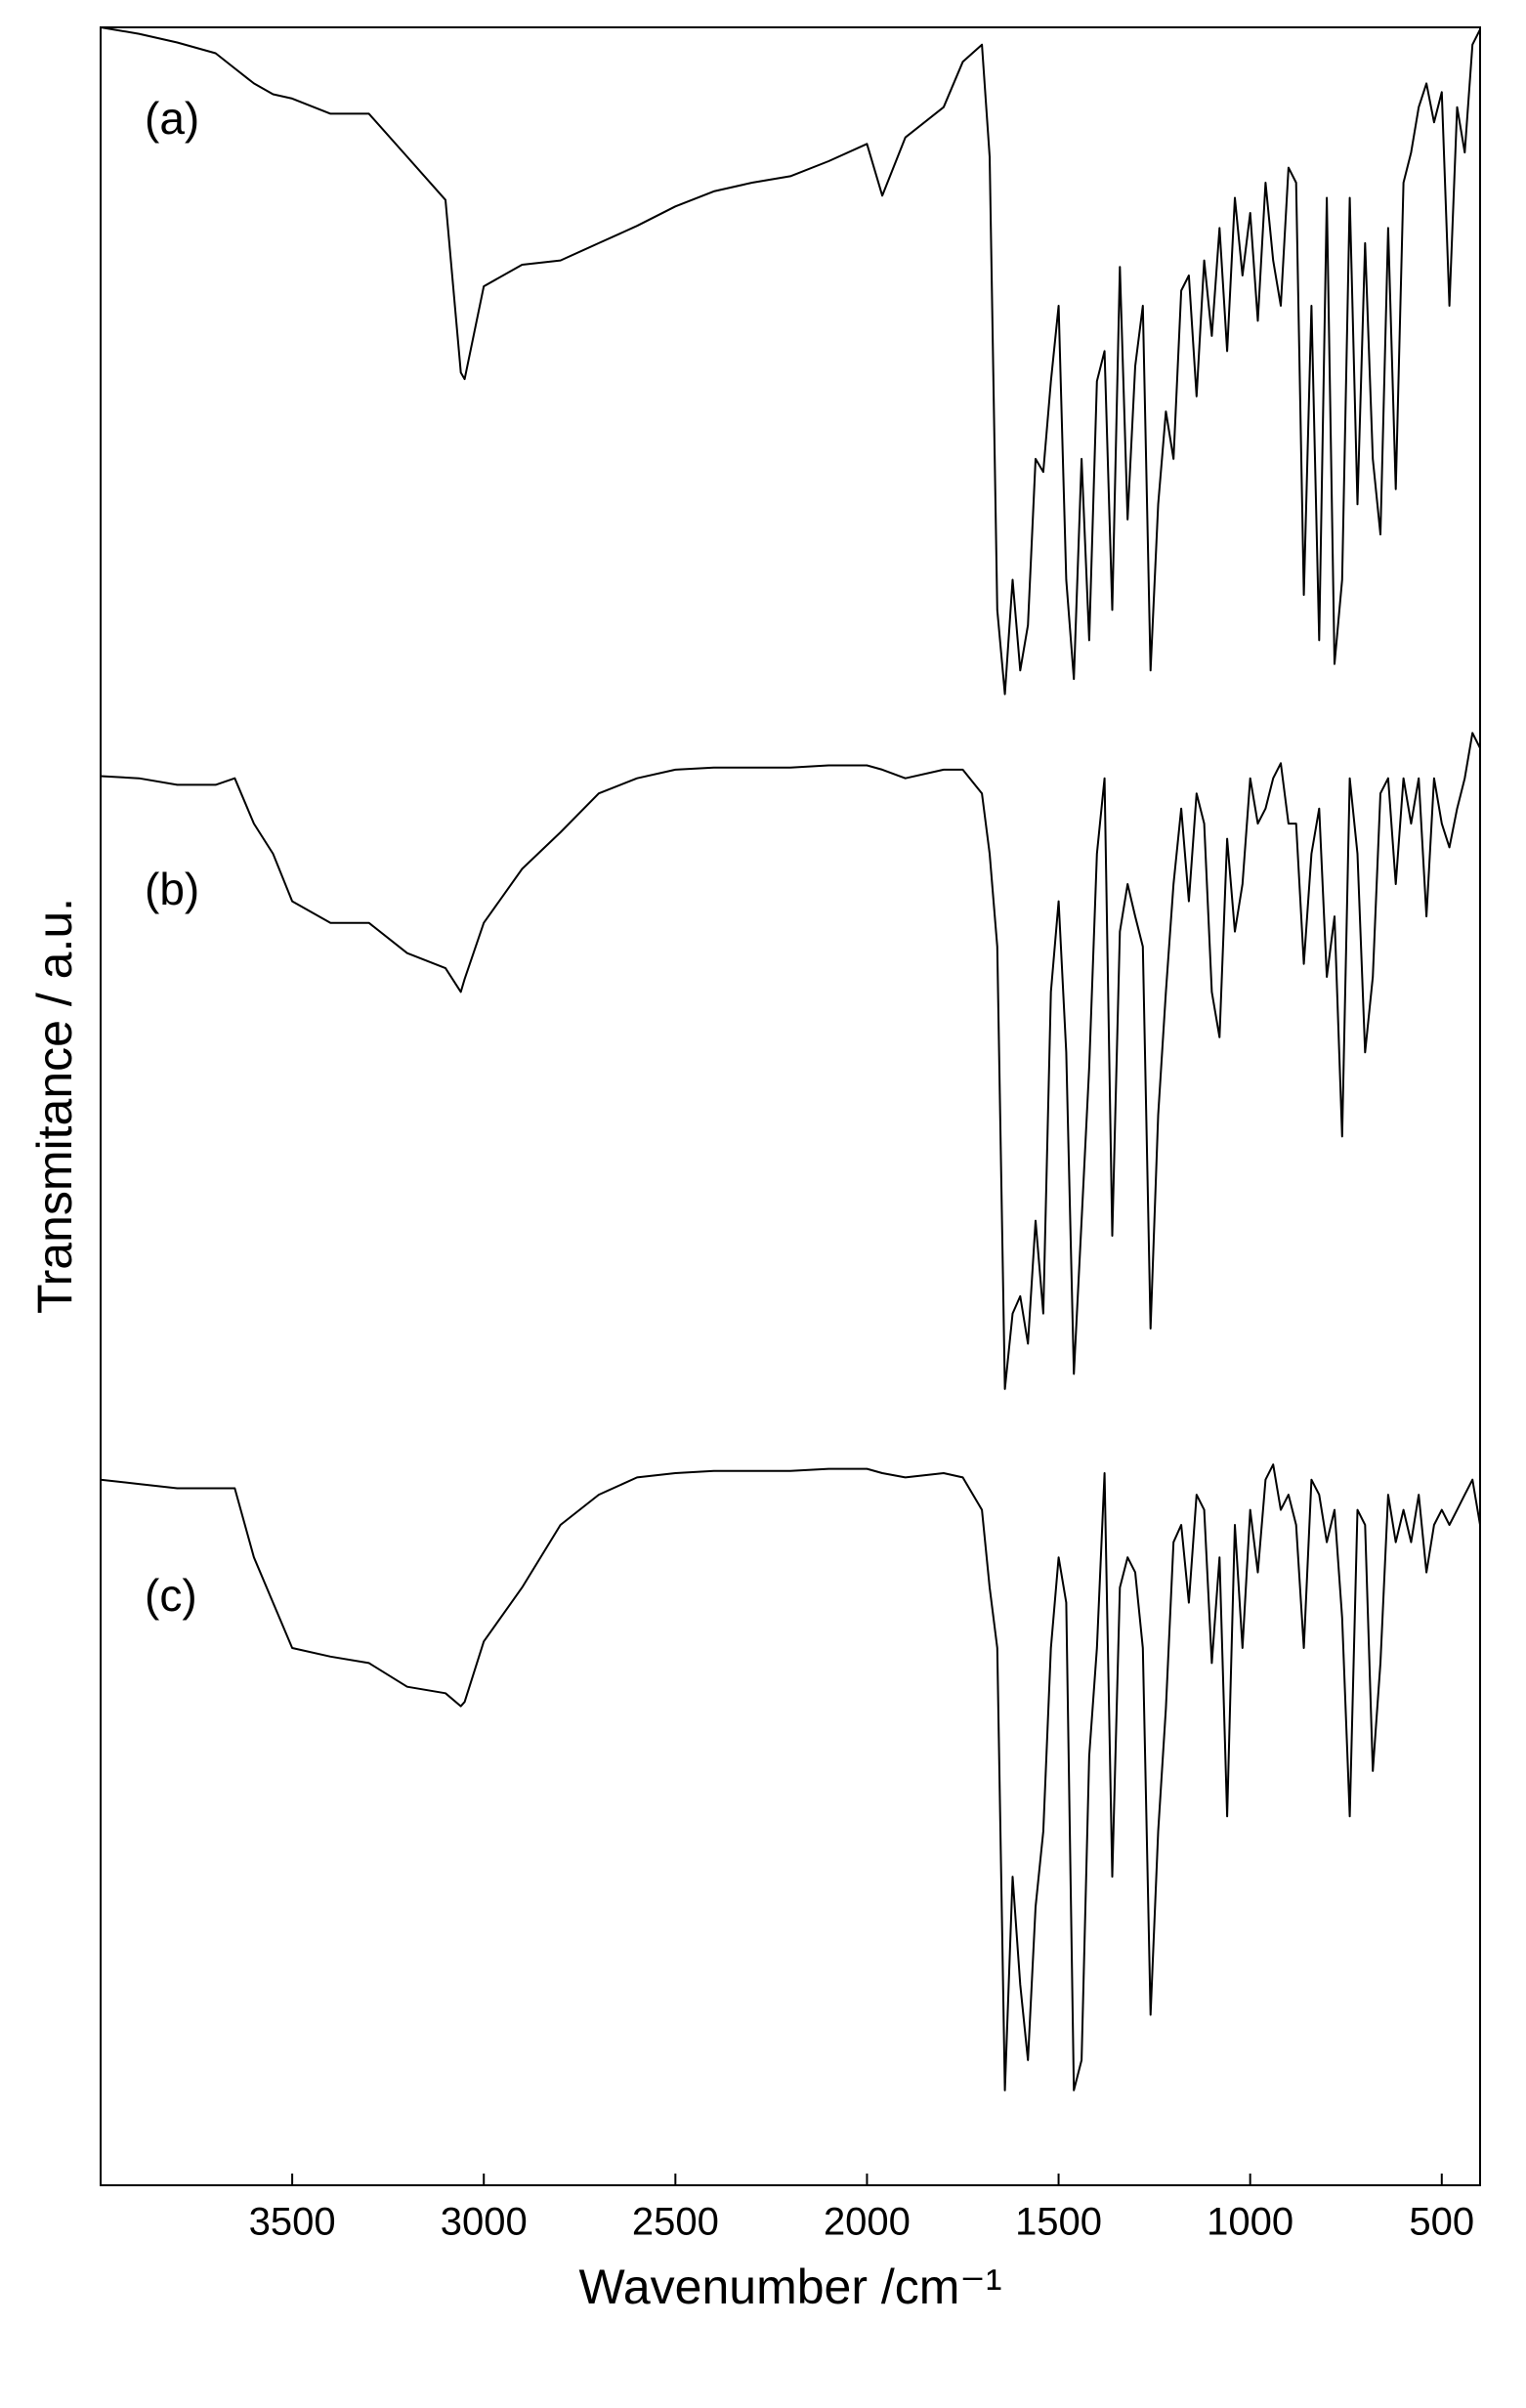 The width and height of the screenshot is (1526, 2408). I want to click on y-axis-title: Transmitance / a.u., so click(54, 1106).